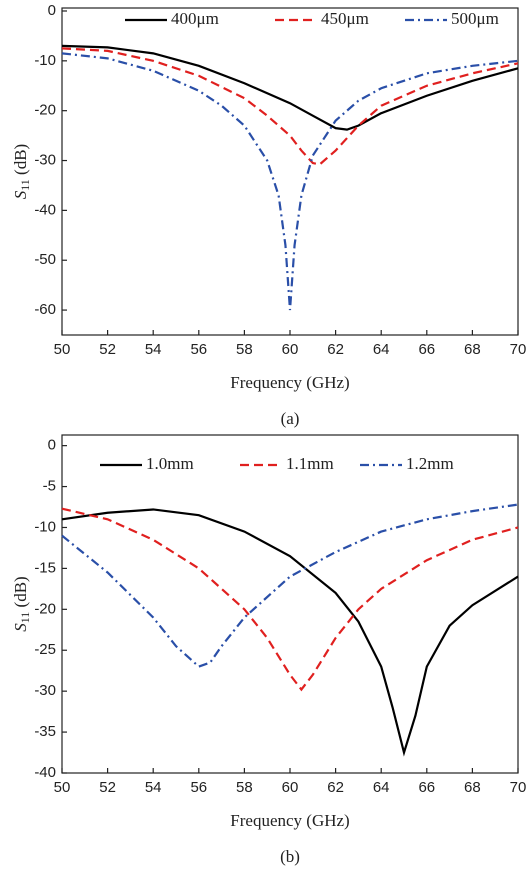  Describe the element at coordinates (45, 259) in the screenshot. I see `y-tick-label: -50` at that location.